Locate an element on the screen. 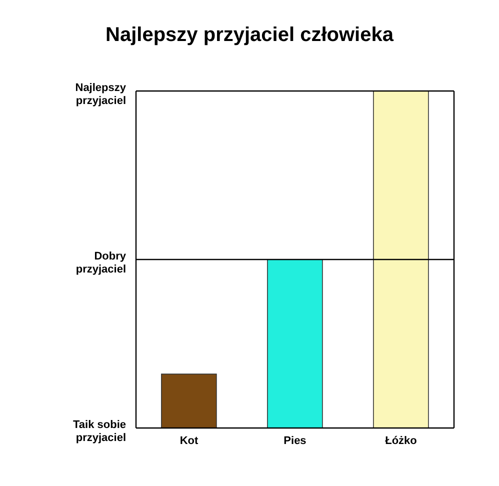 This screenshot has width=499, height=486. chart-title: Najlepszy przyjaciel człowieka is located at coordinates (249, 35).